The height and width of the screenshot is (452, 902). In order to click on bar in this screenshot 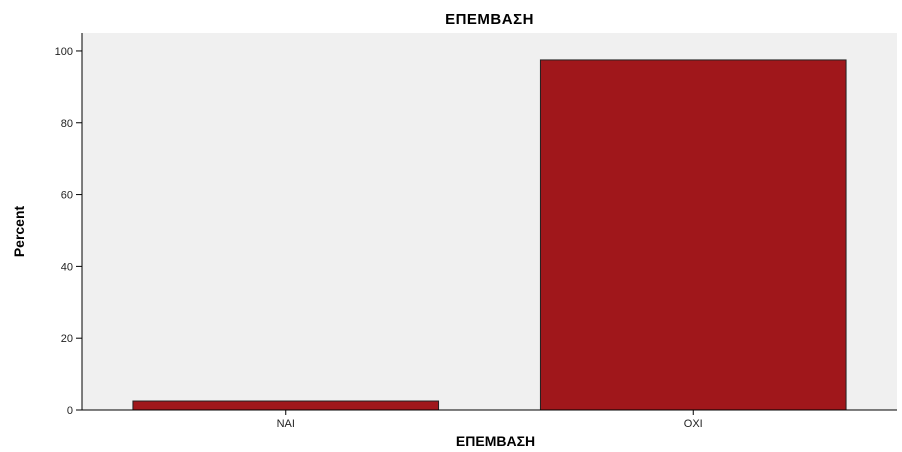, I will do `click(286, 405)`.